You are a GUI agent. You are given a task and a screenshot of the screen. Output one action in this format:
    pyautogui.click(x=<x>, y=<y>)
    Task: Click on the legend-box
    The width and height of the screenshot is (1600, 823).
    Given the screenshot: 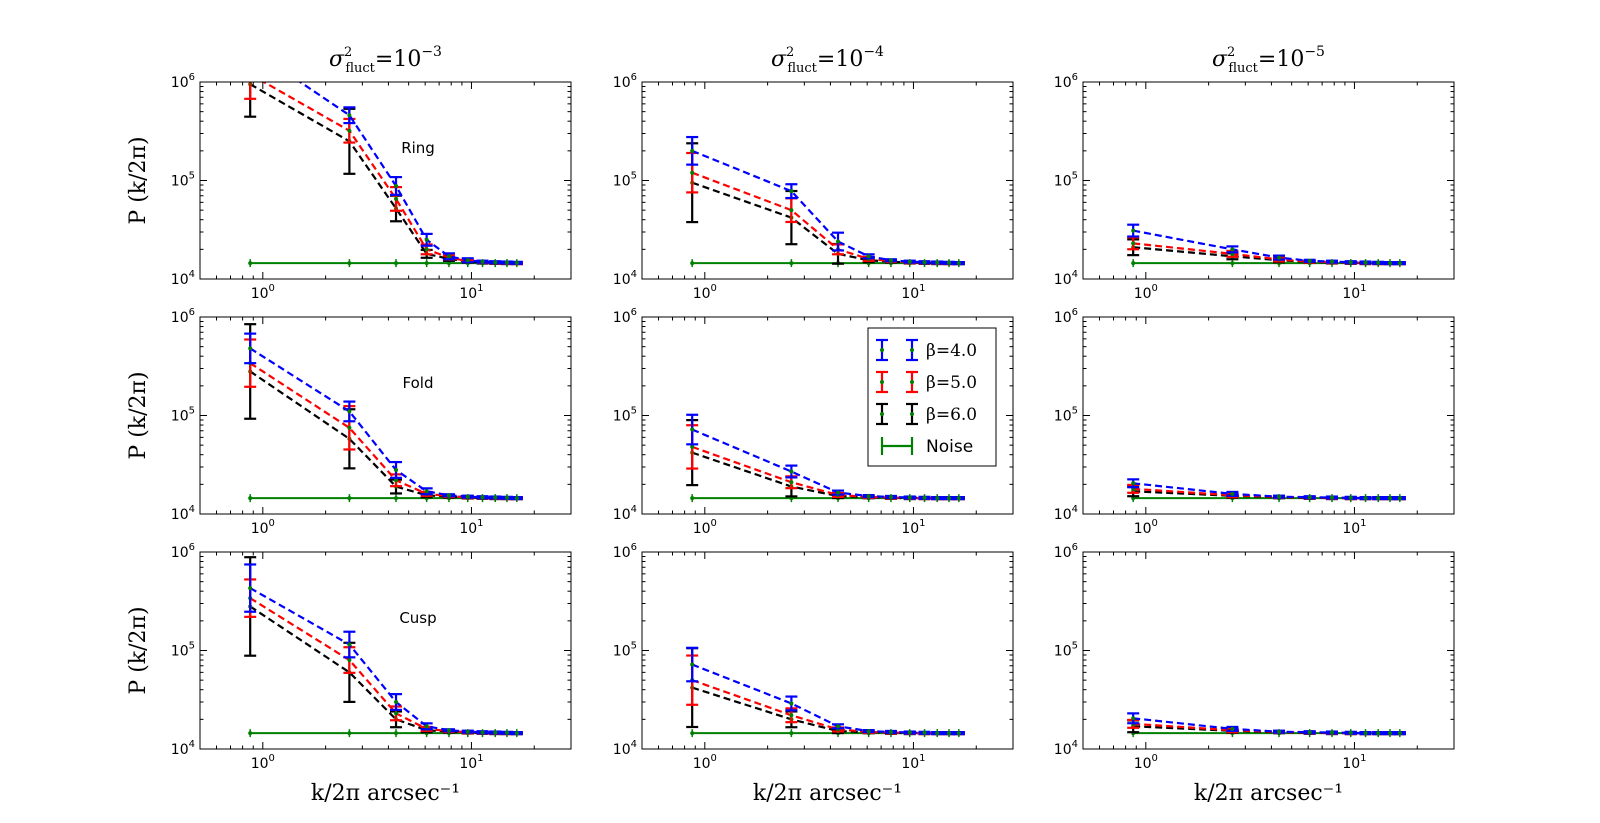 What is the action you would take?
    pyautogui.click(x=932, y=397)
    